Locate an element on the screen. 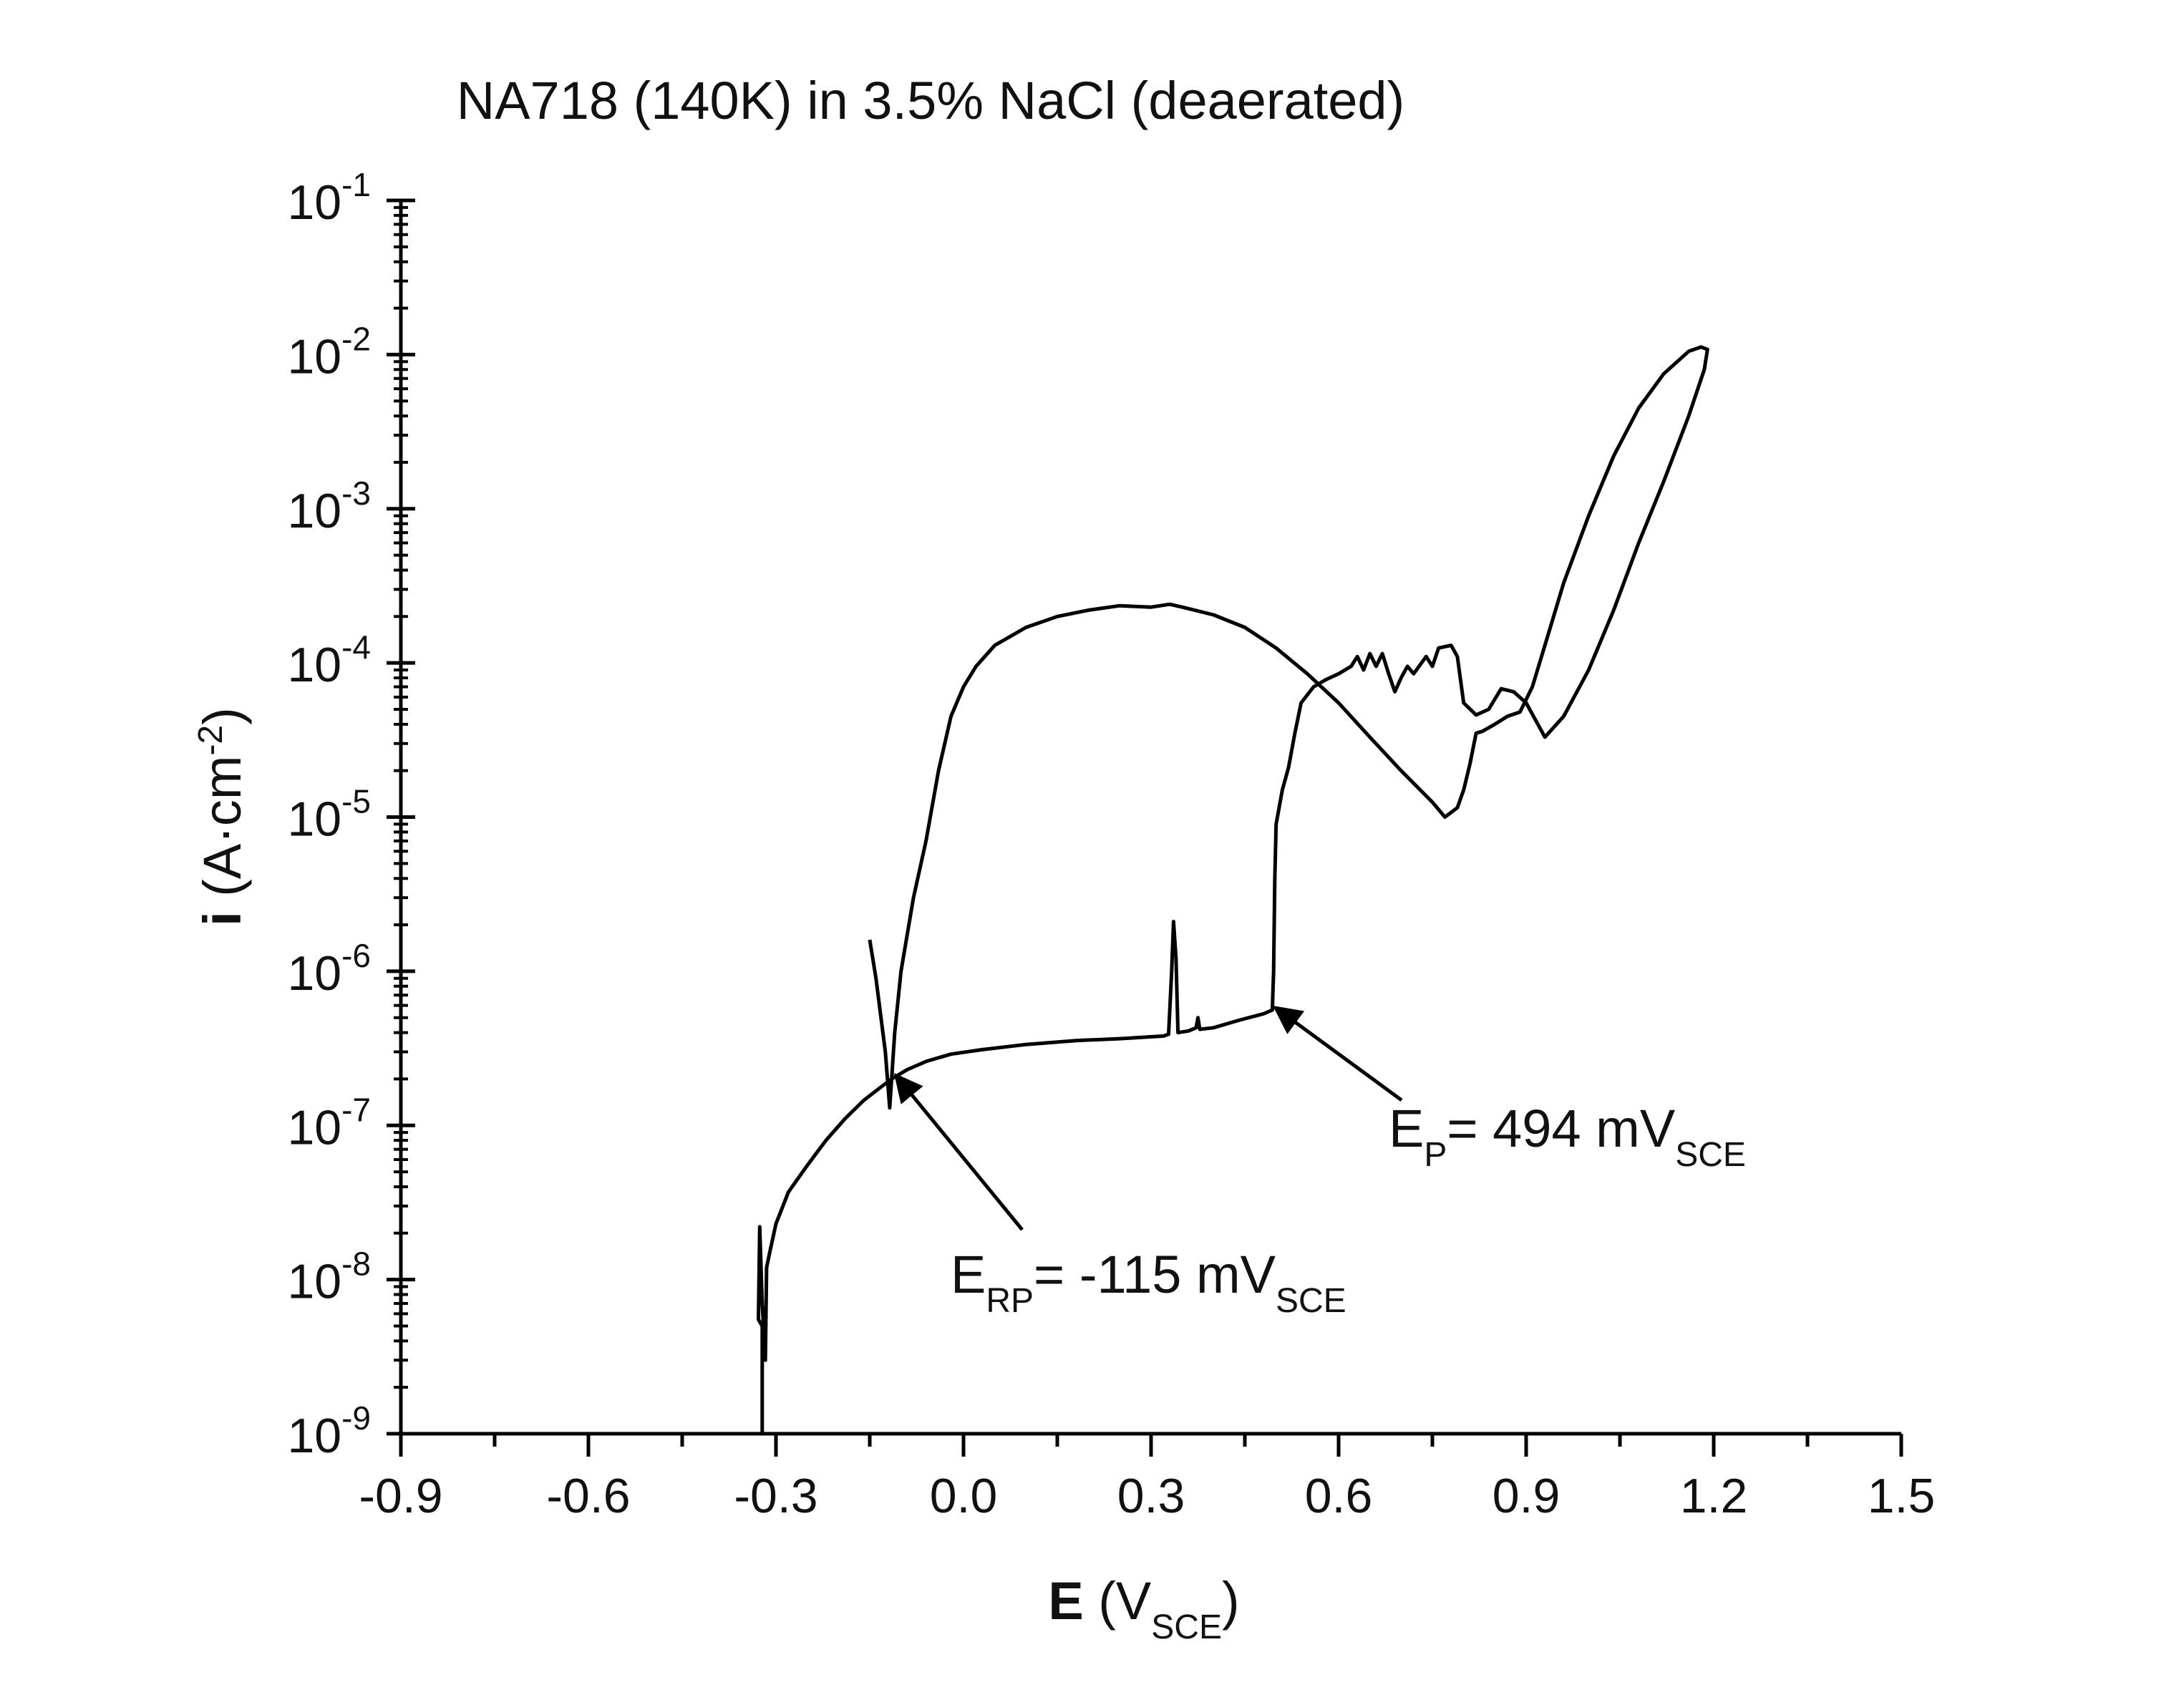 This screenshot has width=2184, height=1700. annotation-erp: ERP= -115 mVSCE is located at coordinates (1148, 1282).